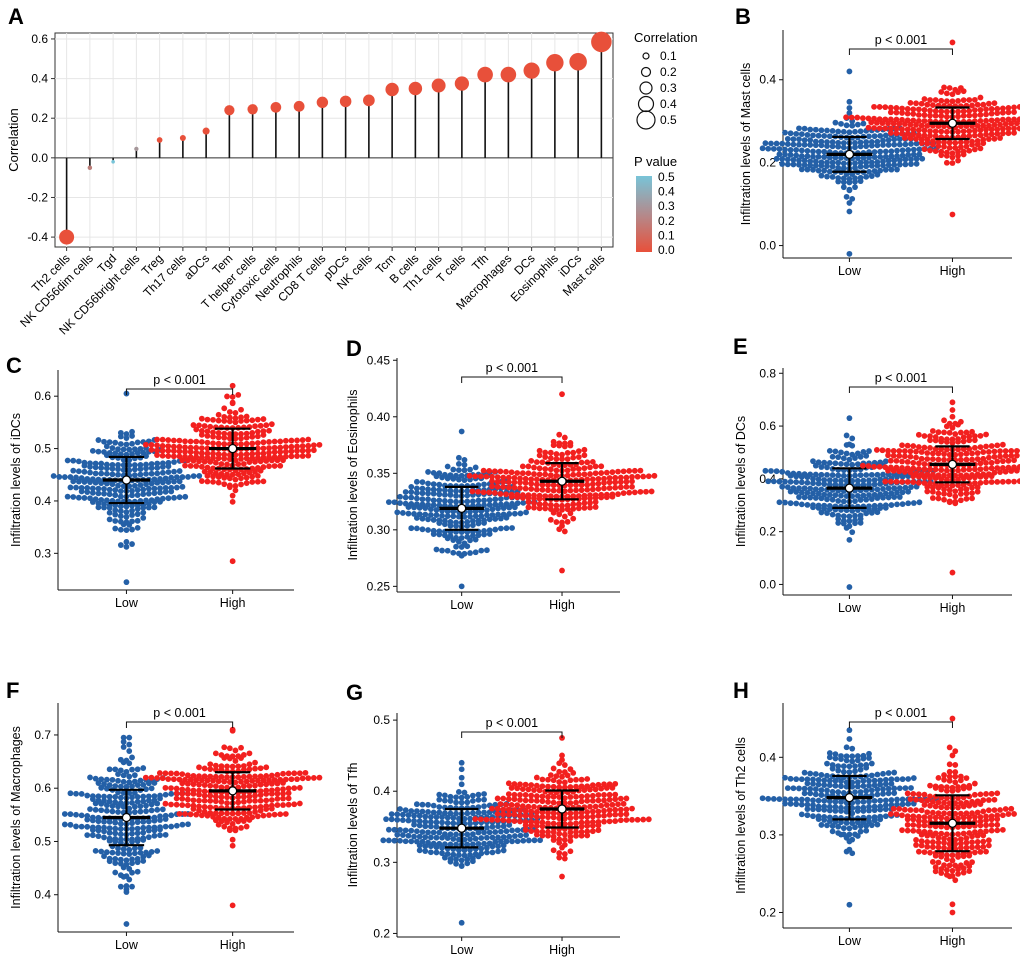 Image resolution: width=1020 pixels, height=961 pixels. What do you see at coordinates (767, 163) in the screenshot?
I see `y-tick-label: 0.2` at bounding box center [767, 163].